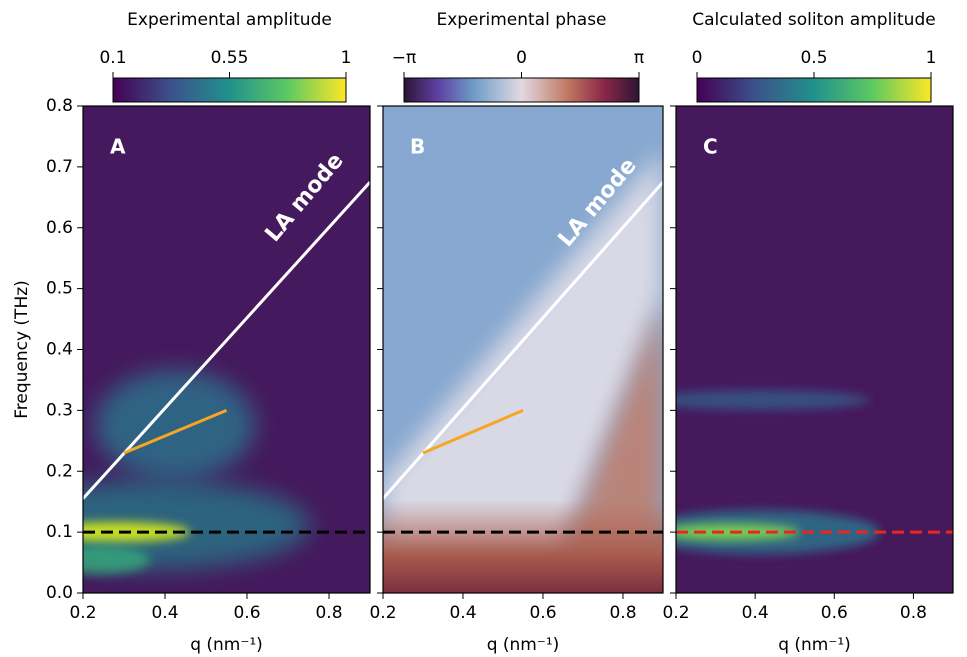 This screenshot has width=967, height=657. Describe the element at coordinates (229, 20) in the screenshot. I see `colorbar-title: Experimental amplitude` at that location.